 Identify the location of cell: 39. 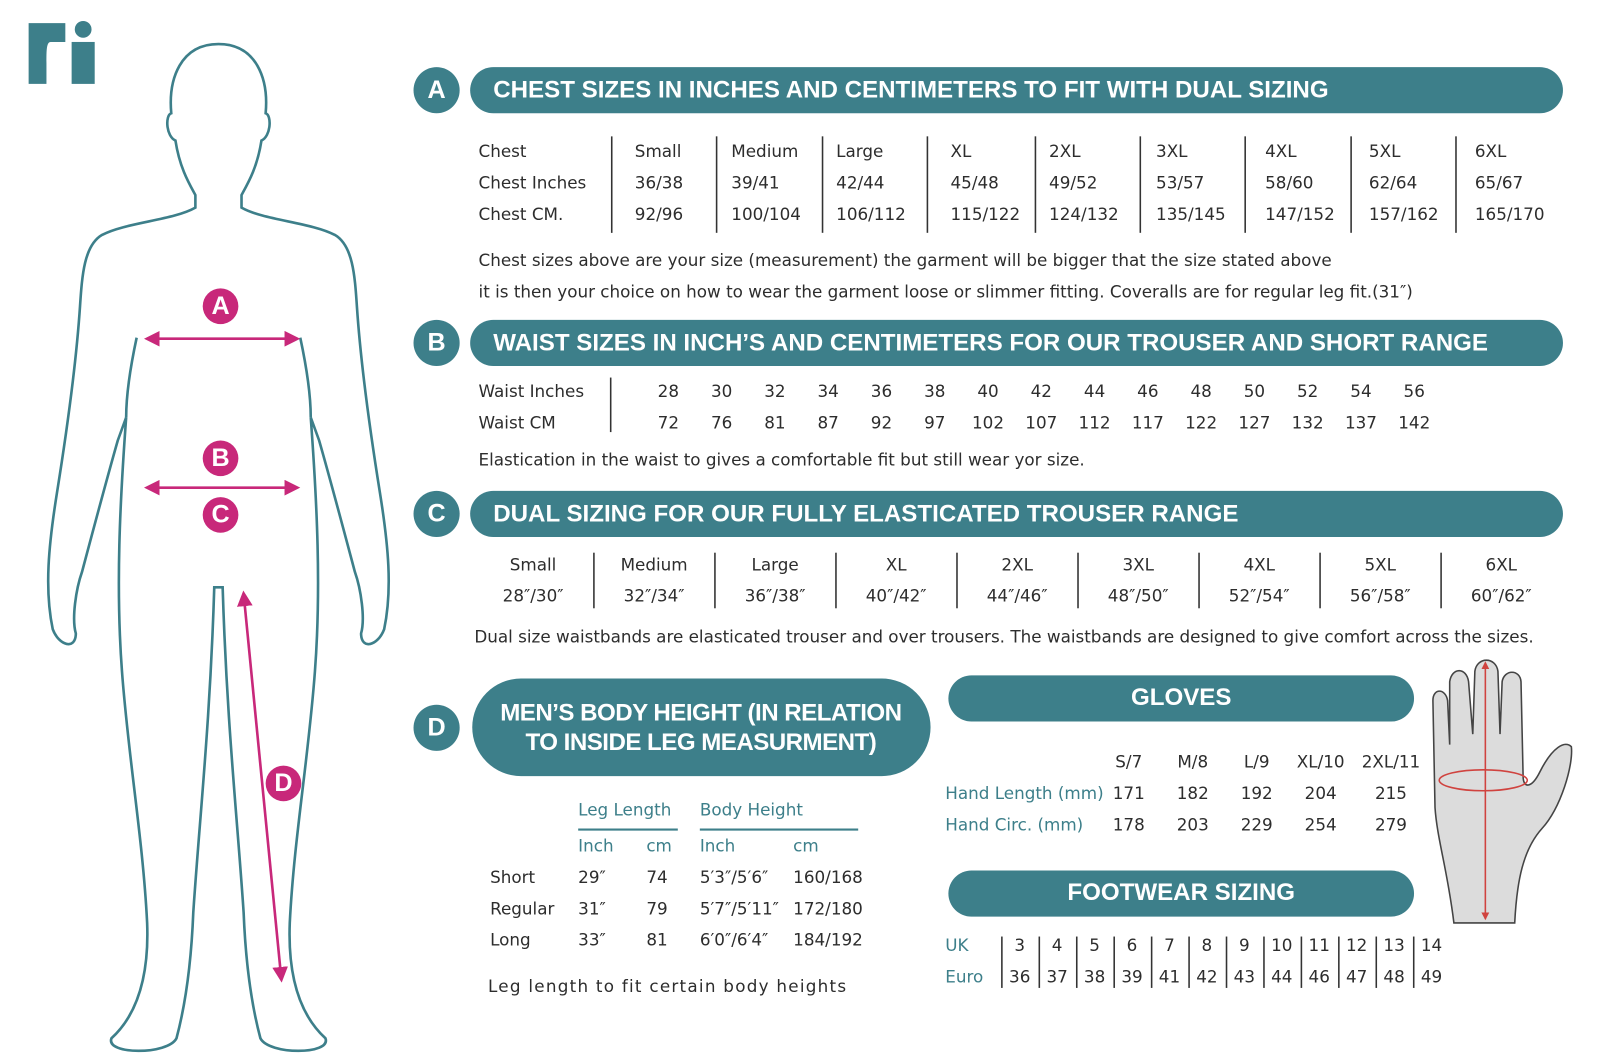
(1131, 976).